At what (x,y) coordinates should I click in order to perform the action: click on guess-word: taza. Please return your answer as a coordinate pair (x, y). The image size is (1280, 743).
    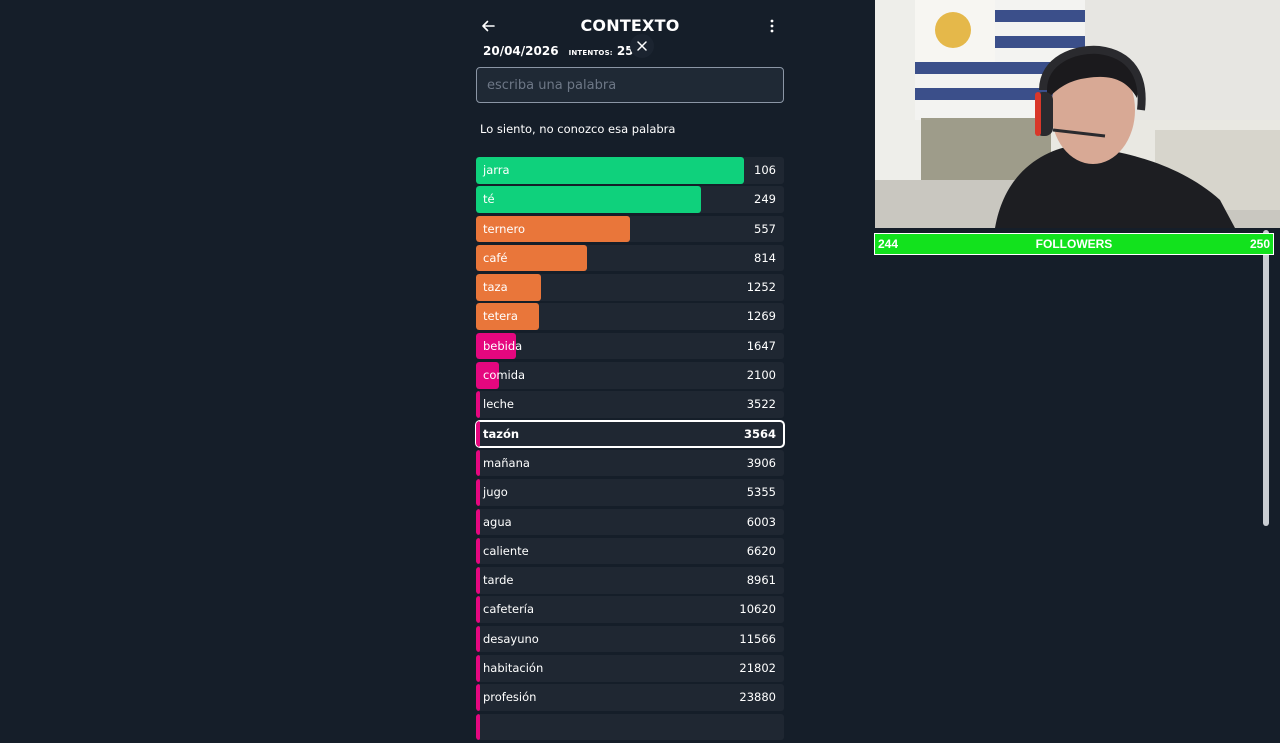
    Looking at the image, I should click on (495, 287).